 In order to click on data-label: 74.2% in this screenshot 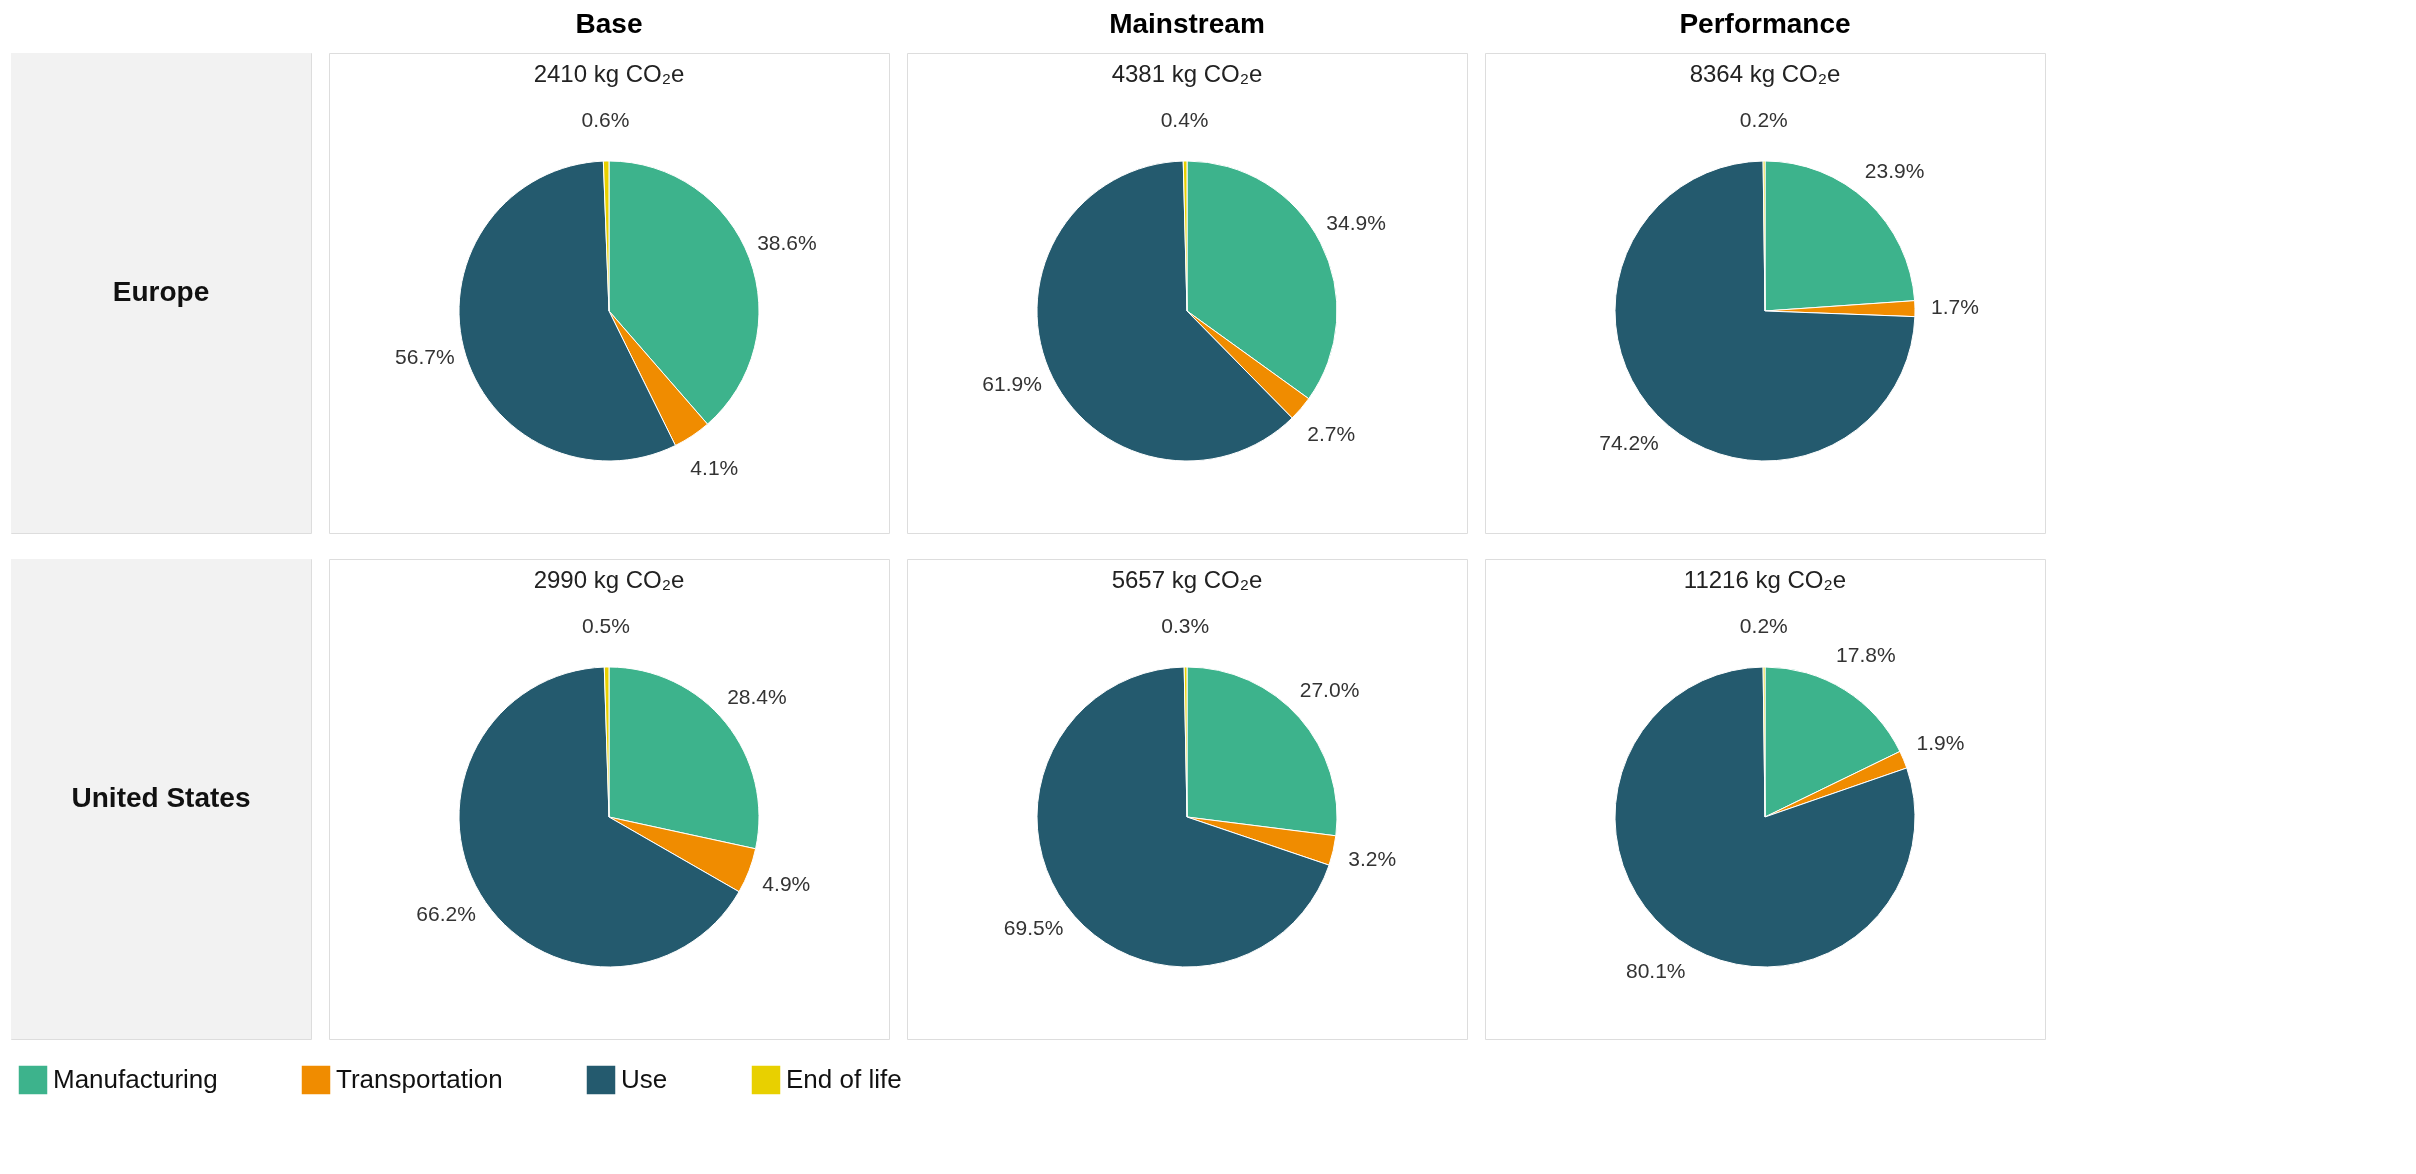, I will do `click(1629, 442)`.